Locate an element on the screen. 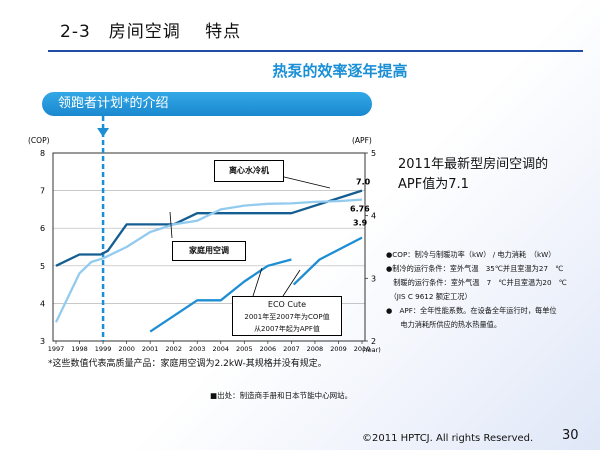 Image resolution: width=600 pixels, height=450 pixels. copyright: ©2011 HPTCJ. All rights Reserved. is located at coordinates (448, 438).